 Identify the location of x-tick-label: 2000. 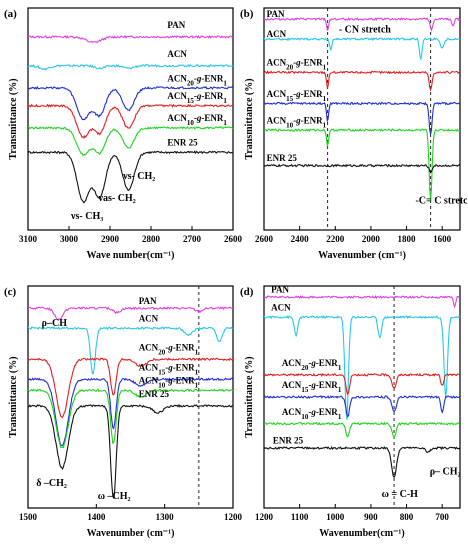
(371, 239).